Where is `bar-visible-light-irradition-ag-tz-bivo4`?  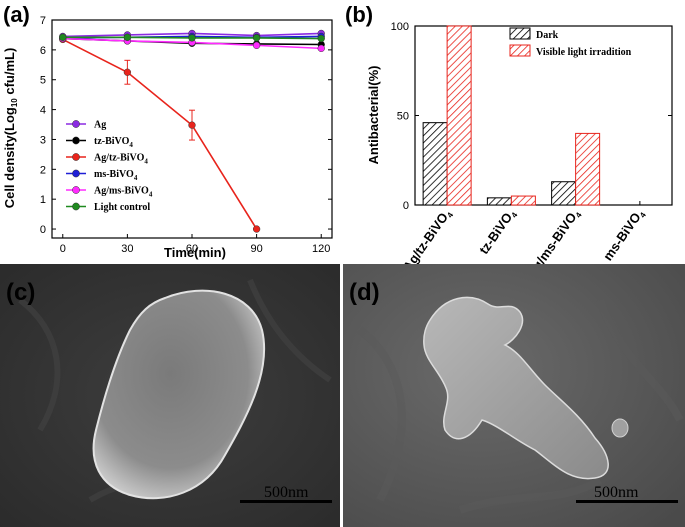 bar-visible-light-irradition-ag-tz-bivo4 is located at coordinates (459, 115).